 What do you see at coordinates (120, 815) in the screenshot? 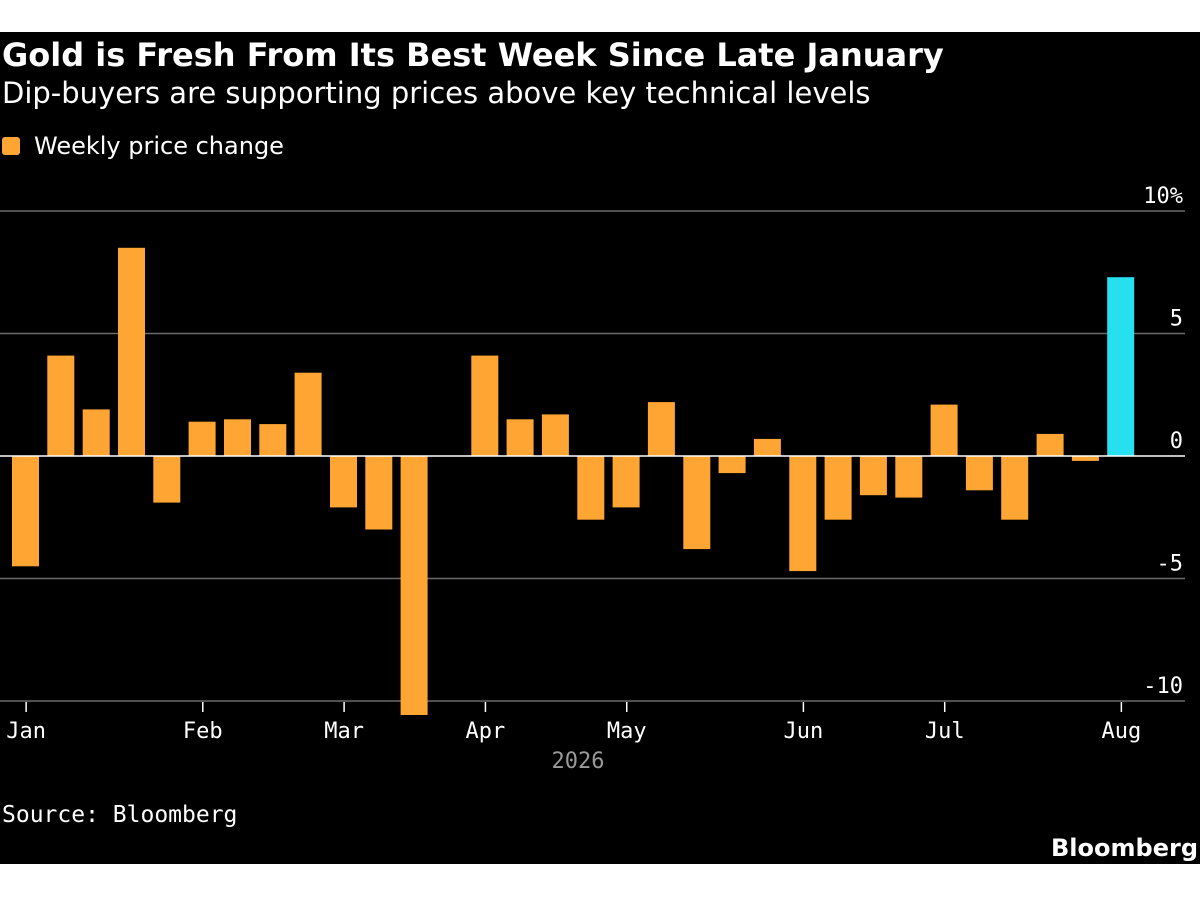
I see `source-note: Source: Bloomberg` at bounding box center [120, 815].